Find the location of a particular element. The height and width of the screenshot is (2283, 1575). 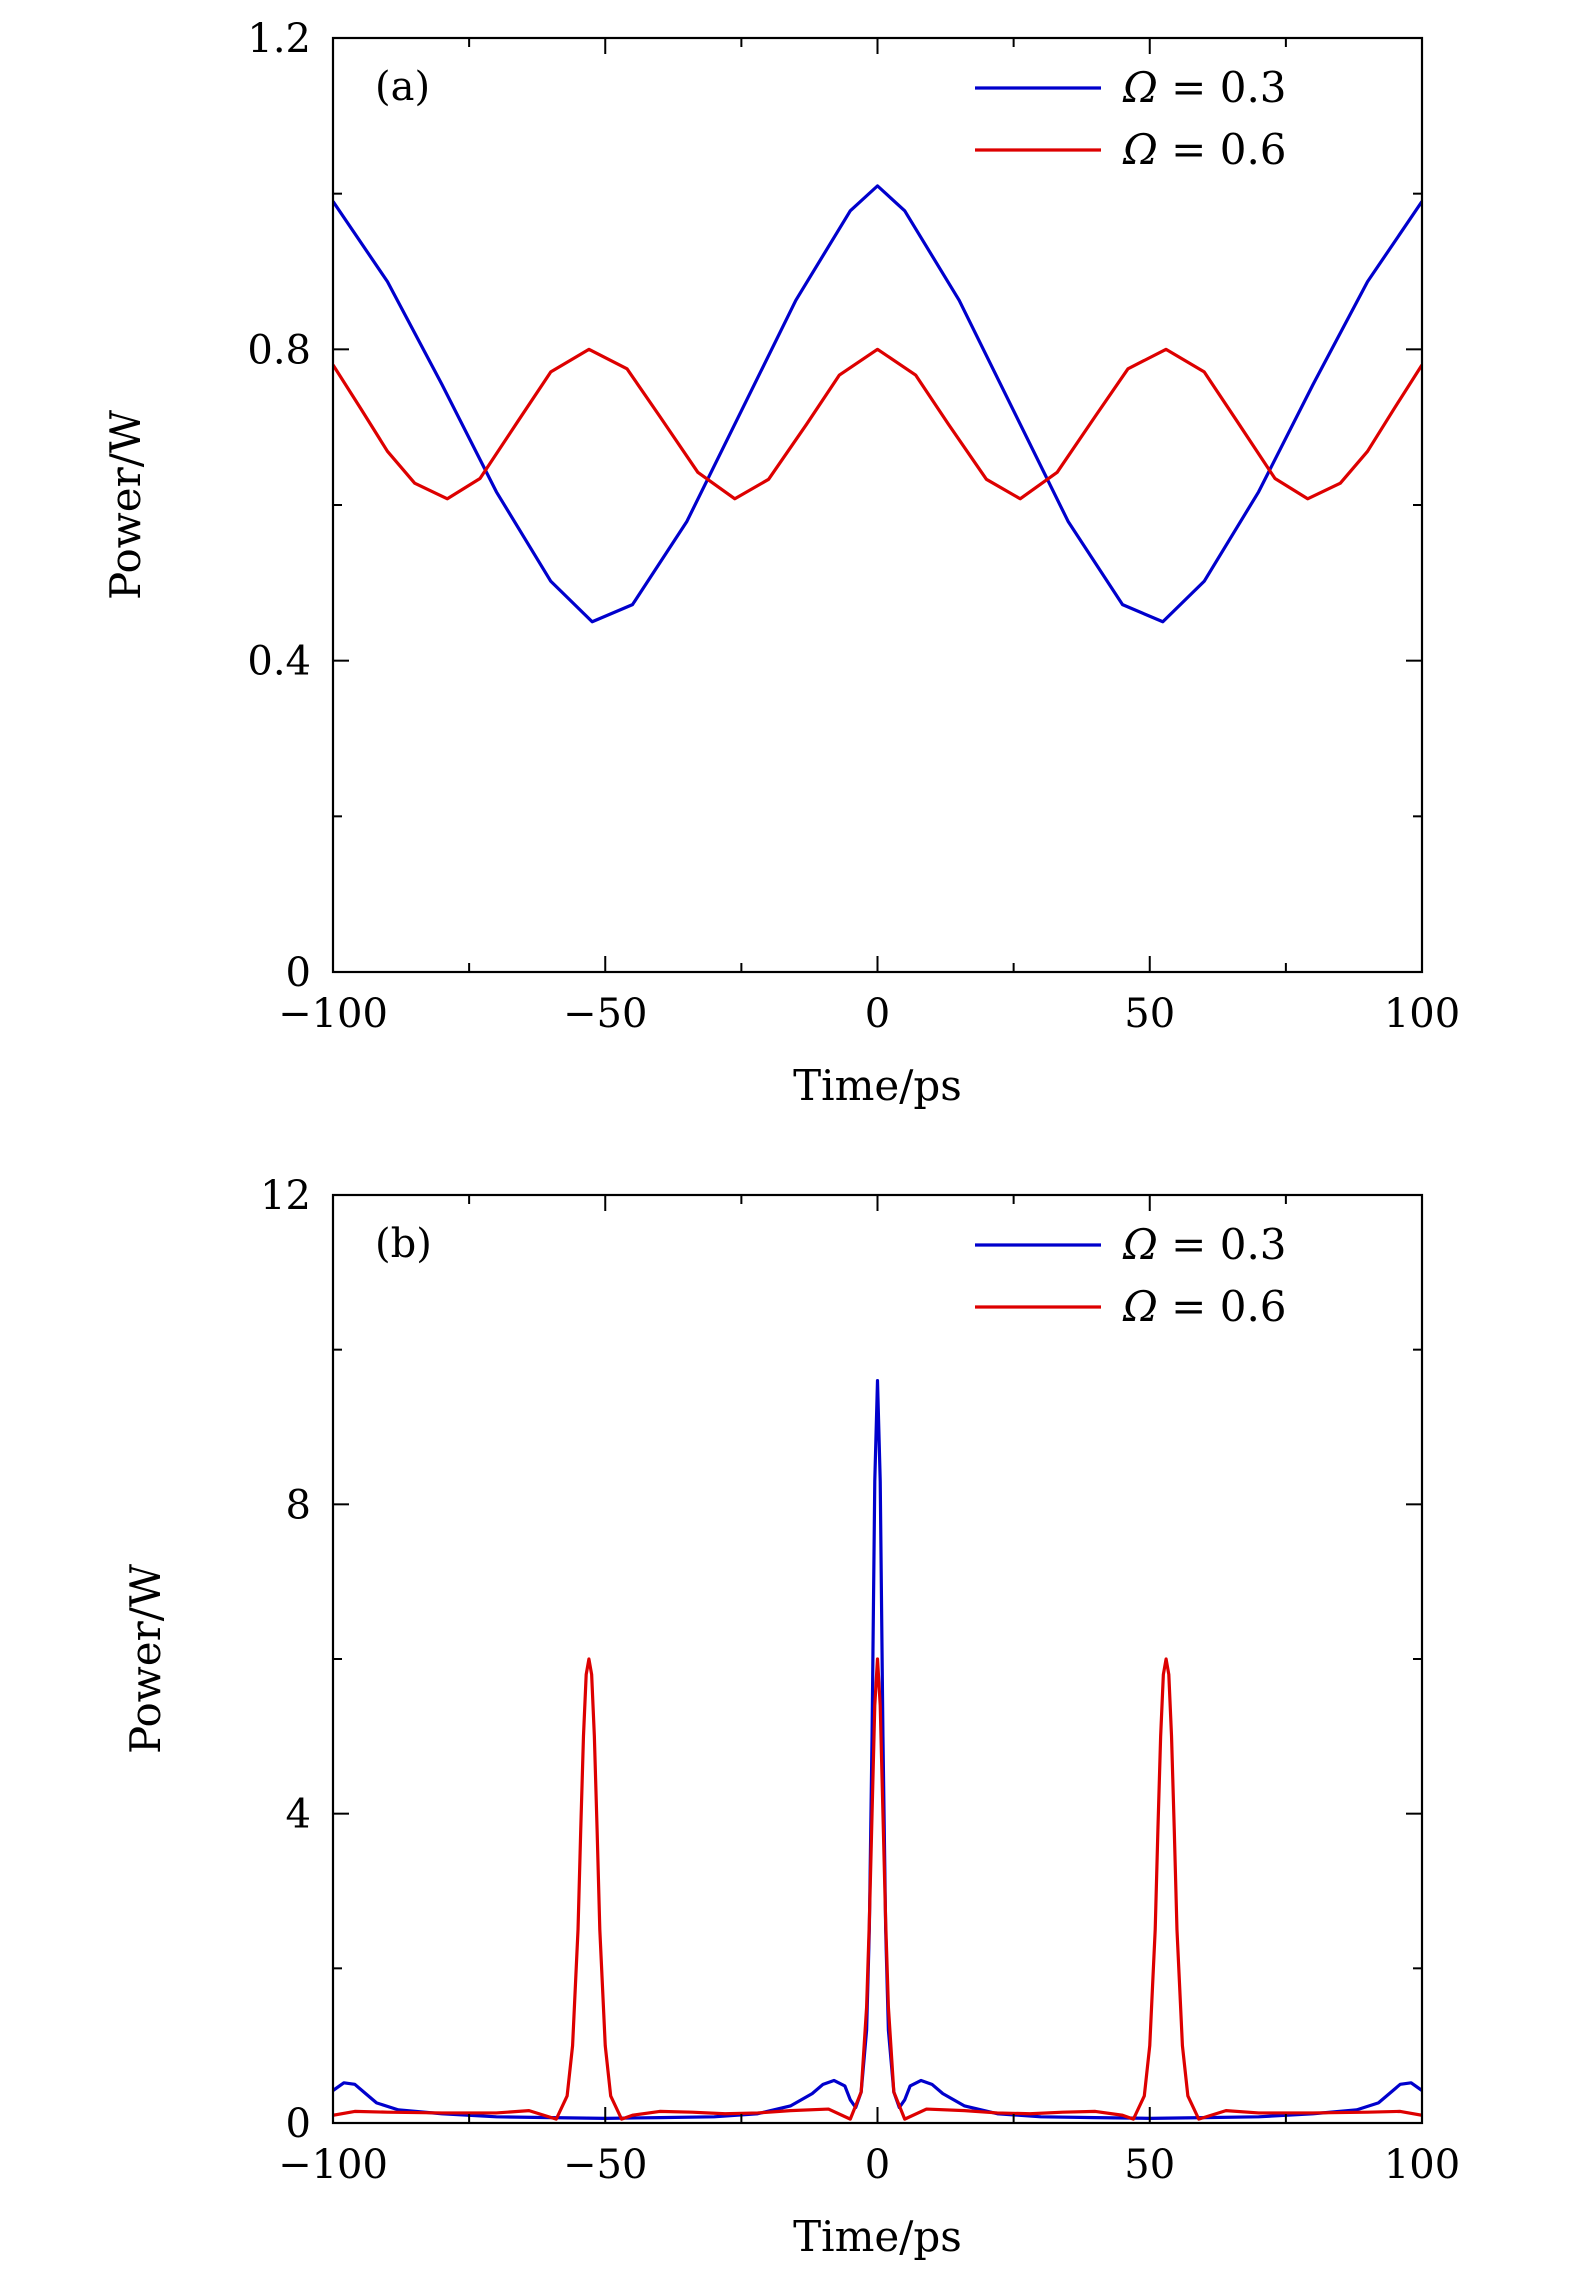

y-tick-label: 12 is located at coordinates (285, 1196).